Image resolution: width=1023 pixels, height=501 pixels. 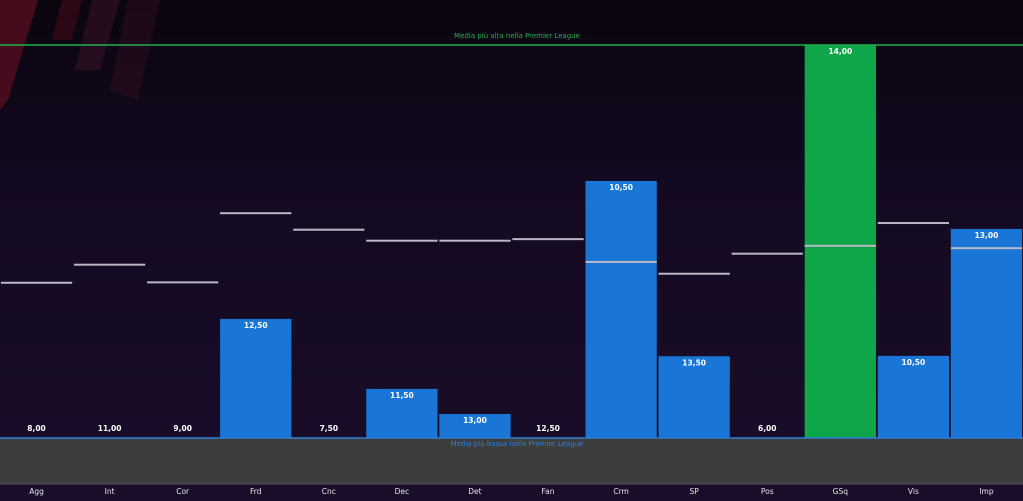 I want to click on average-marker-fan, so click(x=548, y=239).